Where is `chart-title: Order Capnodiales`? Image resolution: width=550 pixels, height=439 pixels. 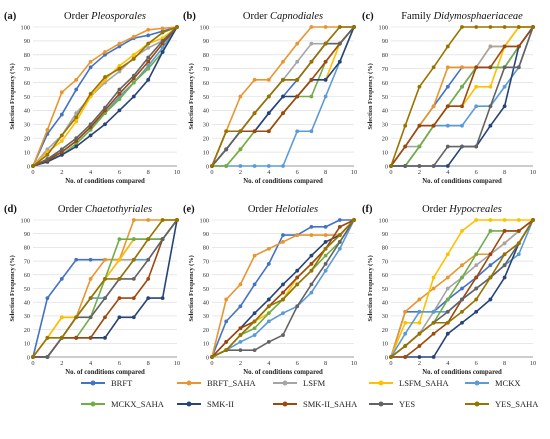
chart-title: Order Capnodiales is located at coordinates (283, 16).